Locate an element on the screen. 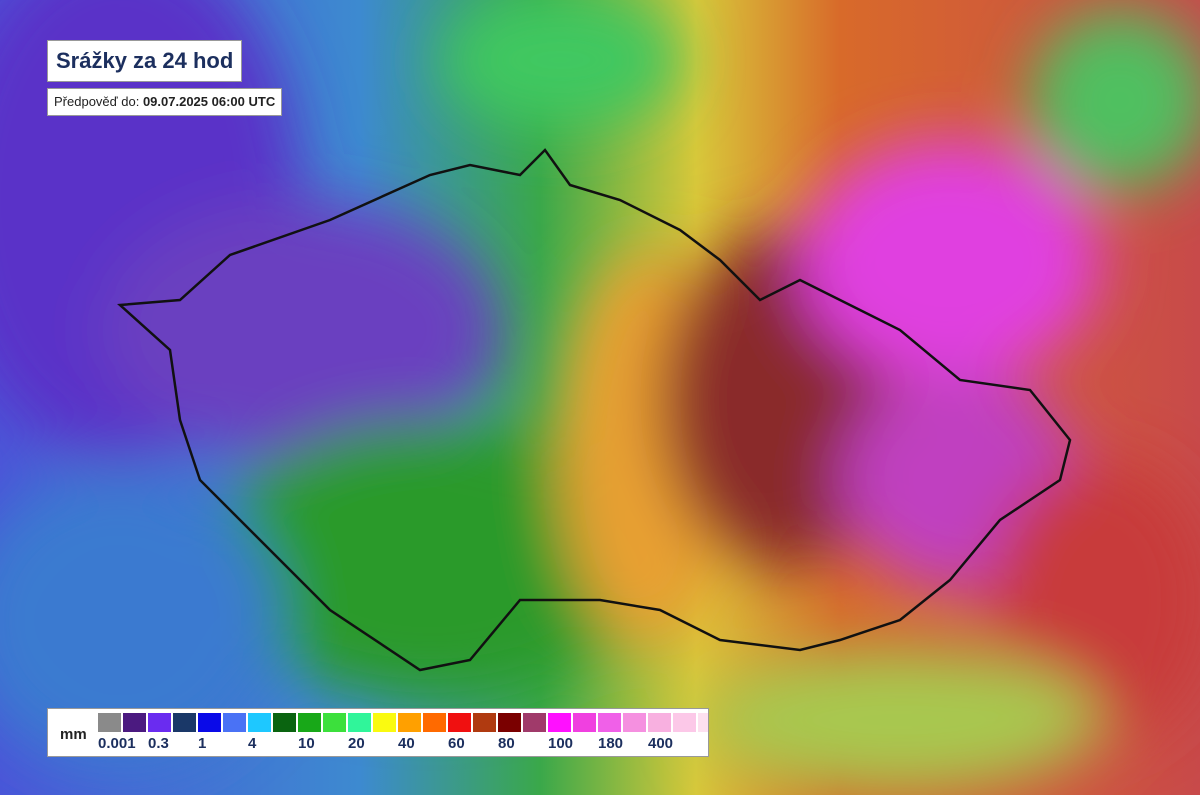  legend: mm 0.001 0.3 1 4 10 20 40 60 80 100 180 400 is located at coordinates (384, 732).